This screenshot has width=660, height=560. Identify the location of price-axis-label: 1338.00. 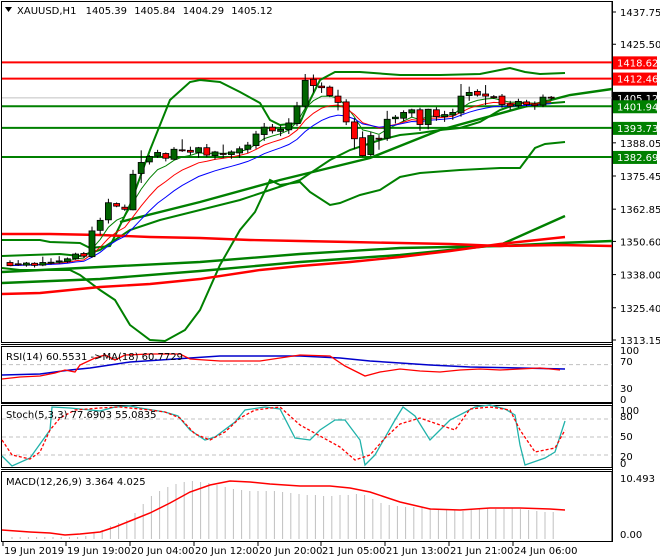
(640, 276).